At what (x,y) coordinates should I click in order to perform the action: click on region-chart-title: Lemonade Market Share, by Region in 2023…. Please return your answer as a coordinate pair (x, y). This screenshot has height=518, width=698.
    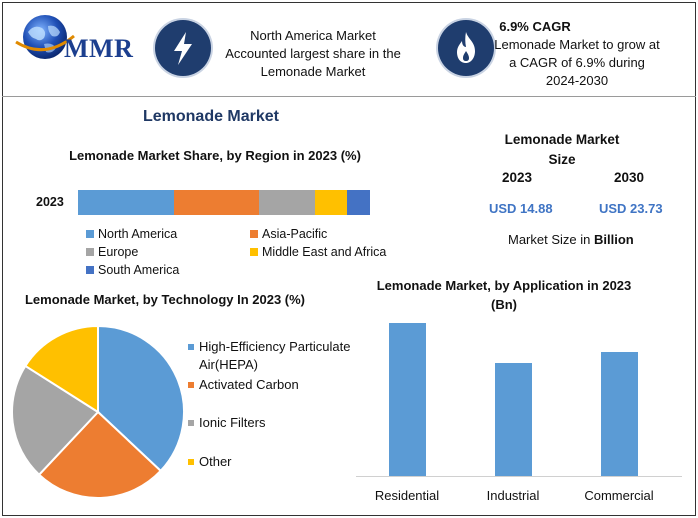
    Looking at the image, I should click on (215, 155).